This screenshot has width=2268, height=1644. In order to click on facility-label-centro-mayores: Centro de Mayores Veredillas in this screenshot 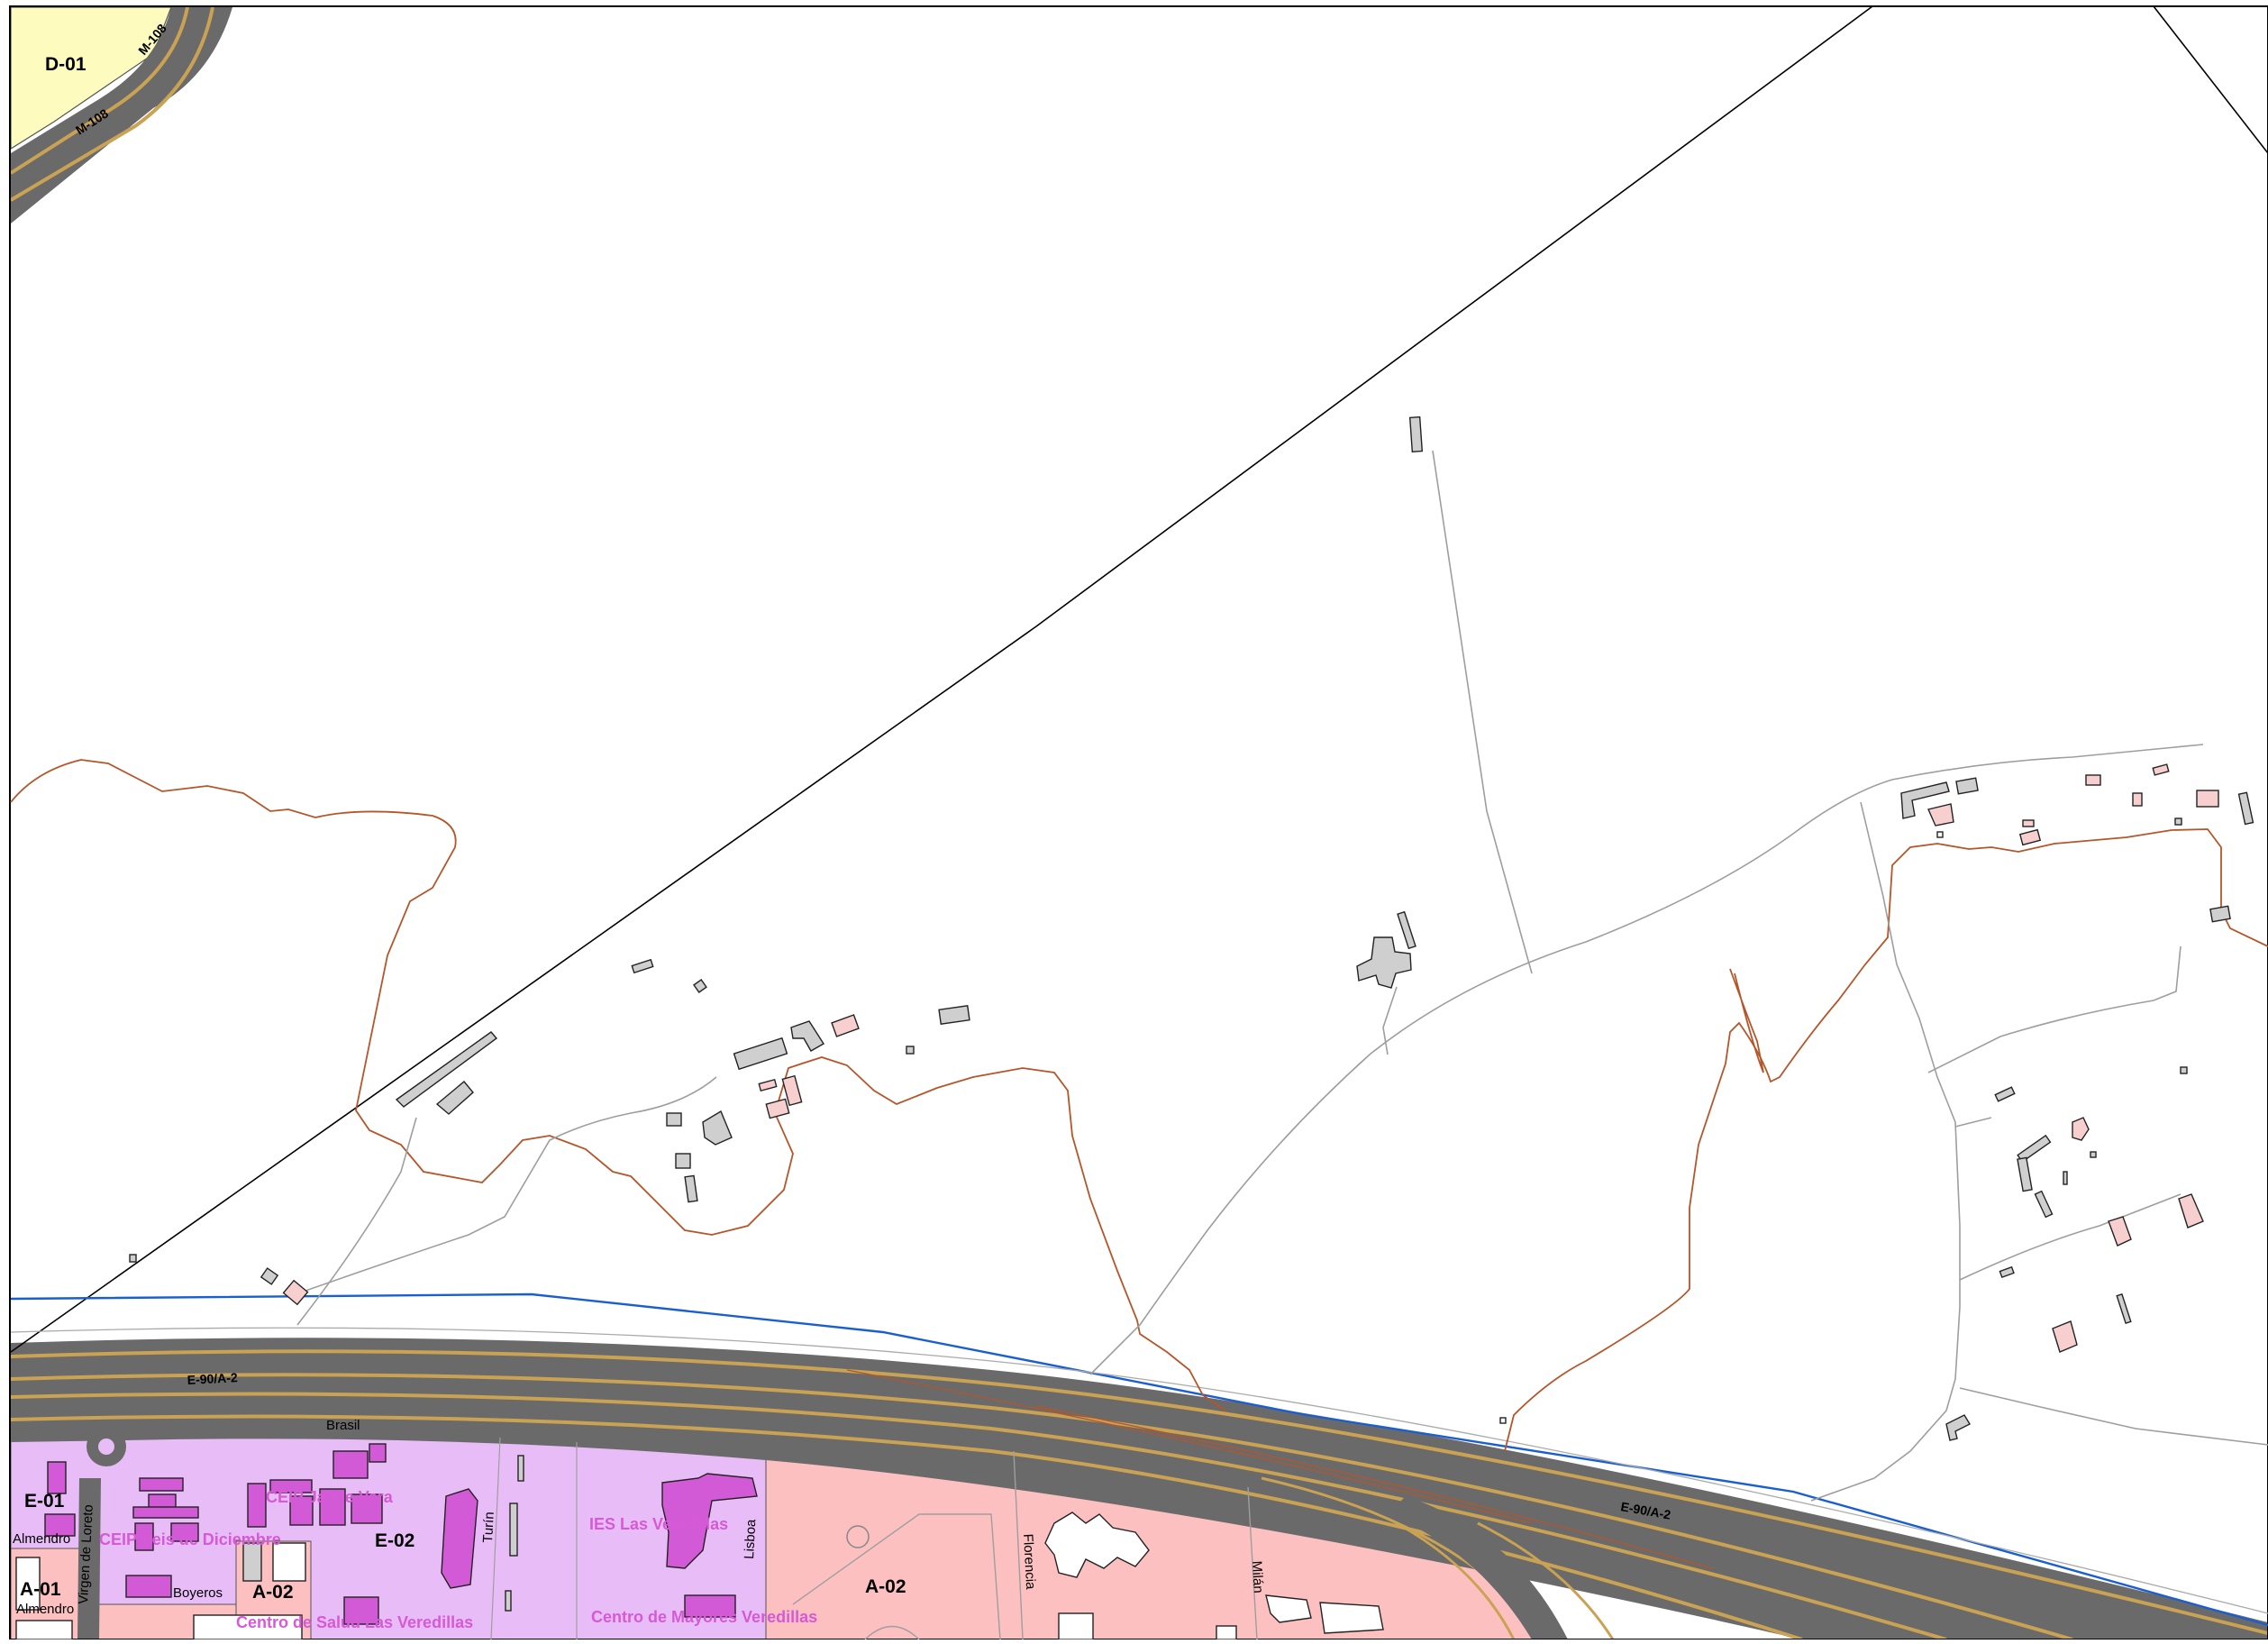, I will do `click(704, 1617)`.